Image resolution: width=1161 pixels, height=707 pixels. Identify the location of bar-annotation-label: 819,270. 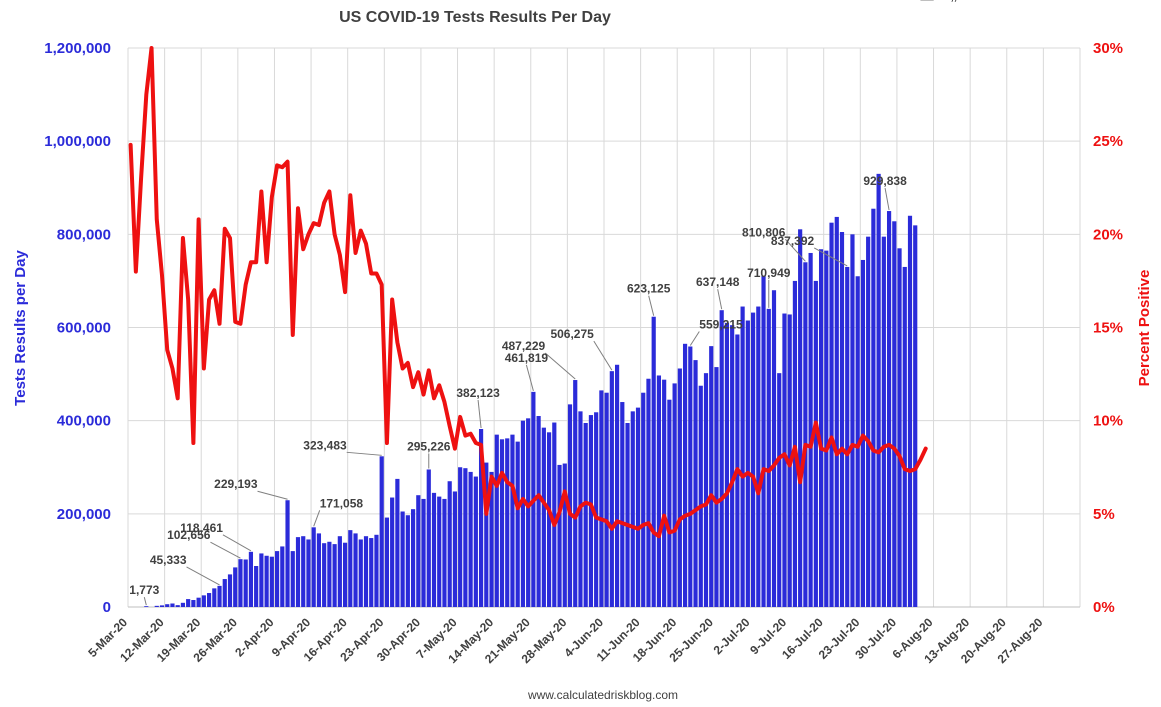
(956, 1).